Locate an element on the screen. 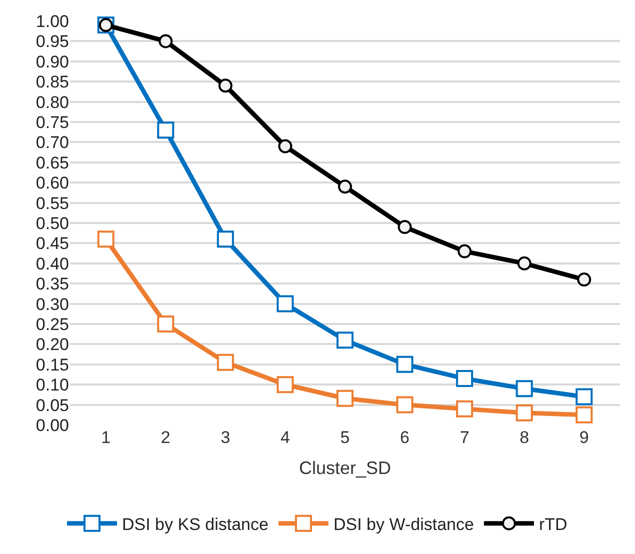  x-tick-label: 6 is located at coordinates (405, 437).